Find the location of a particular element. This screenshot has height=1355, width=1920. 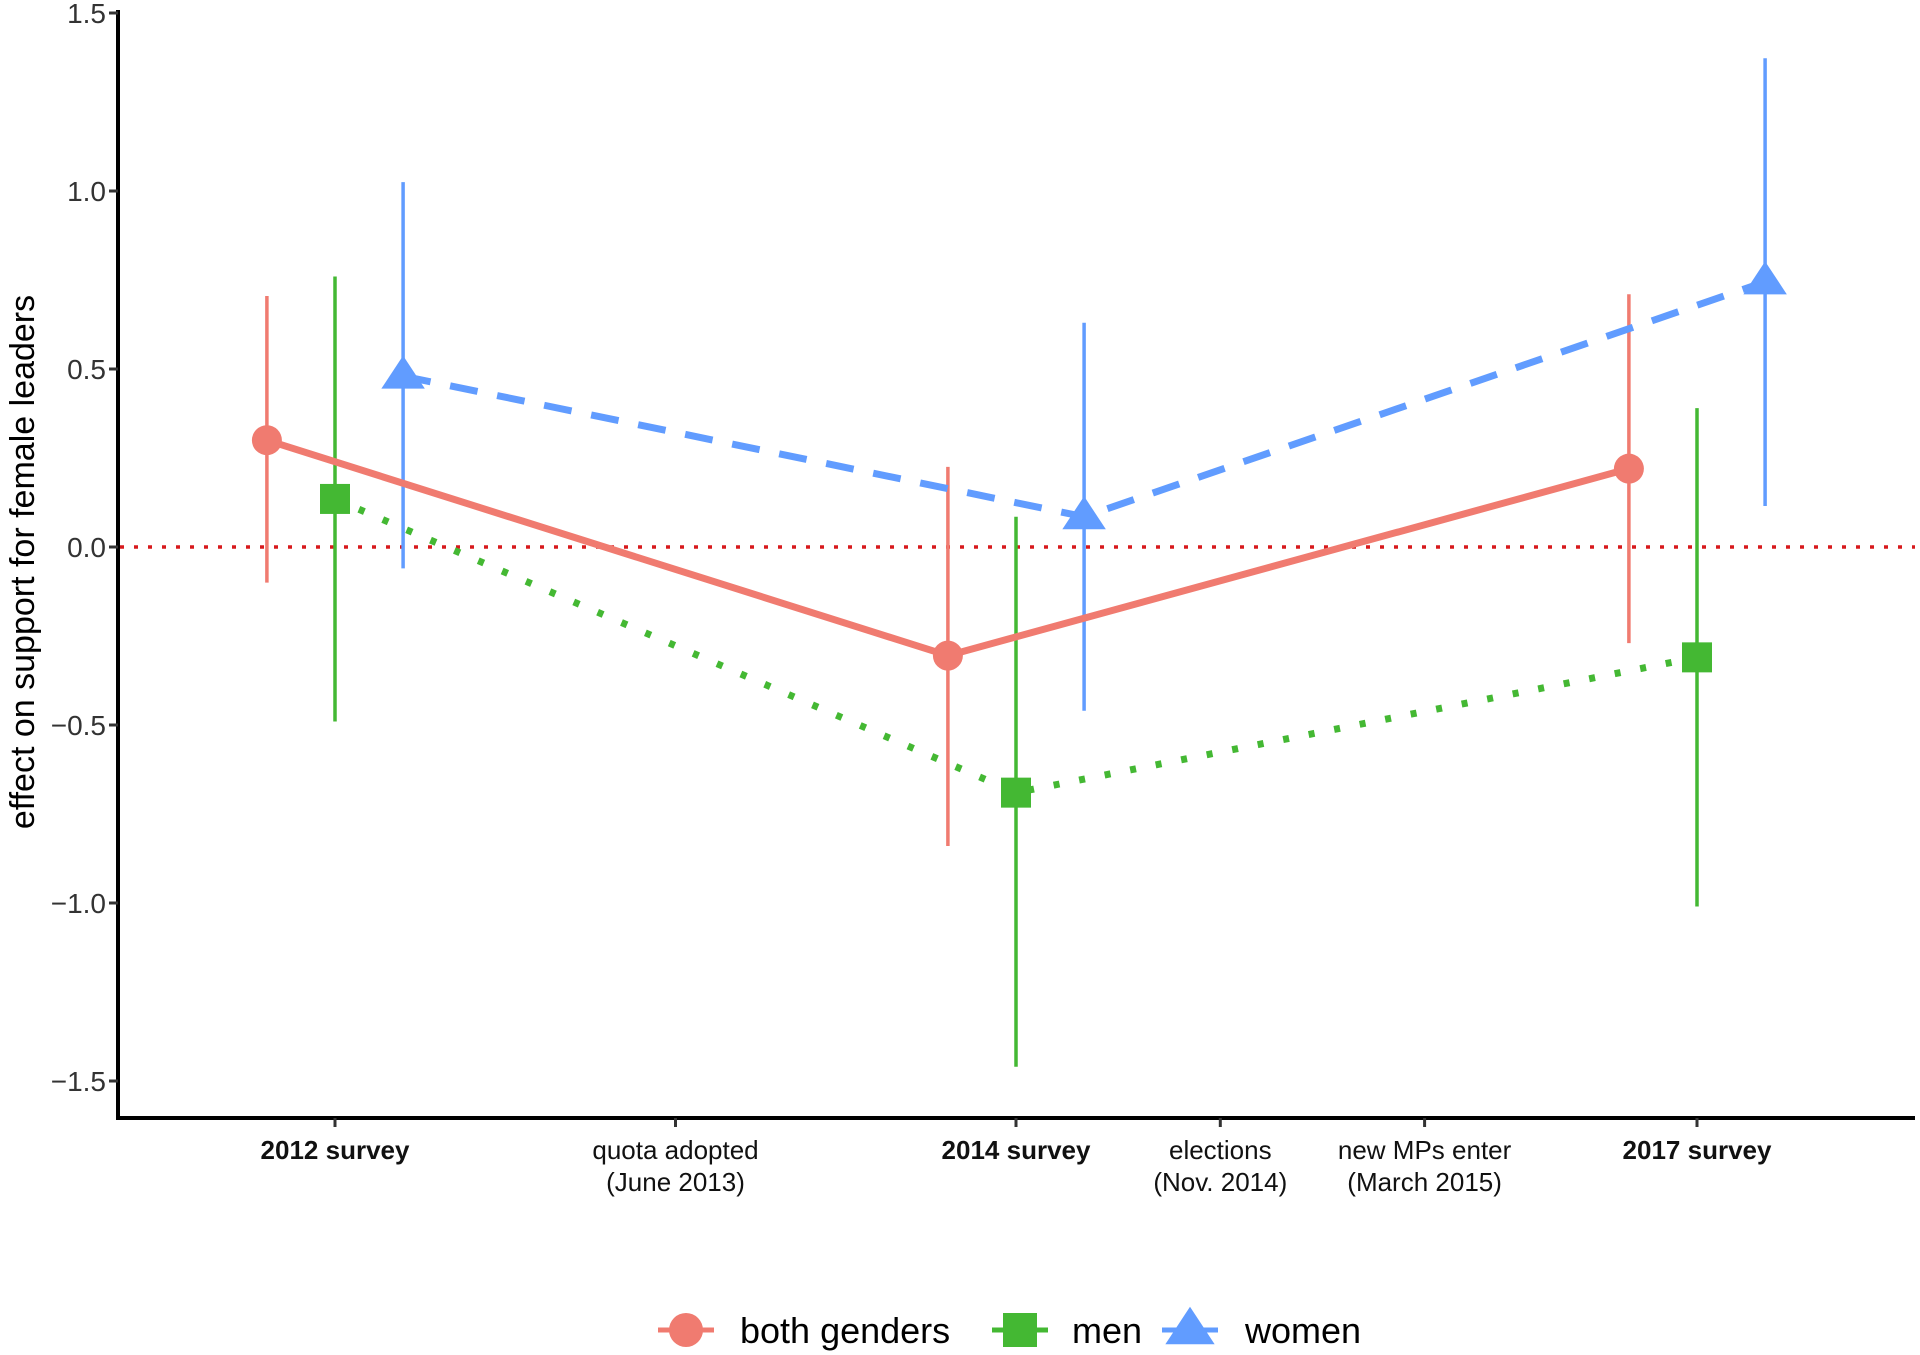

y-axis-title: effect on support for female leaders is located at coordinates (23, 562).